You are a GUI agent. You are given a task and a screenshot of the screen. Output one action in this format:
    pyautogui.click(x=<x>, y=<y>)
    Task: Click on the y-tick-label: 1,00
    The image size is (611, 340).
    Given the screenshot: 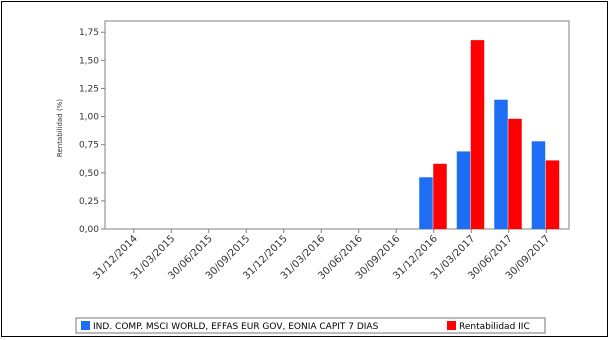 What is the action you would take?
    pyautogui.click(x=89, y=118)
    